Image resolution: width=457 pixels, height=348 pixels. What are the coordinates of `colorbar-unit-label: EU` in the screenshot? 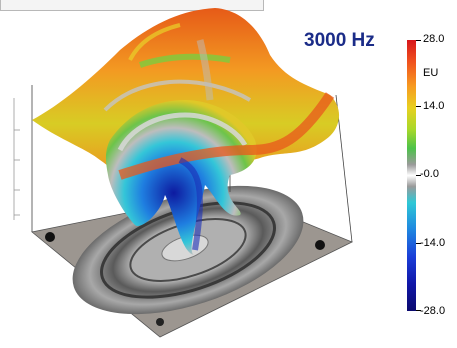 It's located at (431, 73).